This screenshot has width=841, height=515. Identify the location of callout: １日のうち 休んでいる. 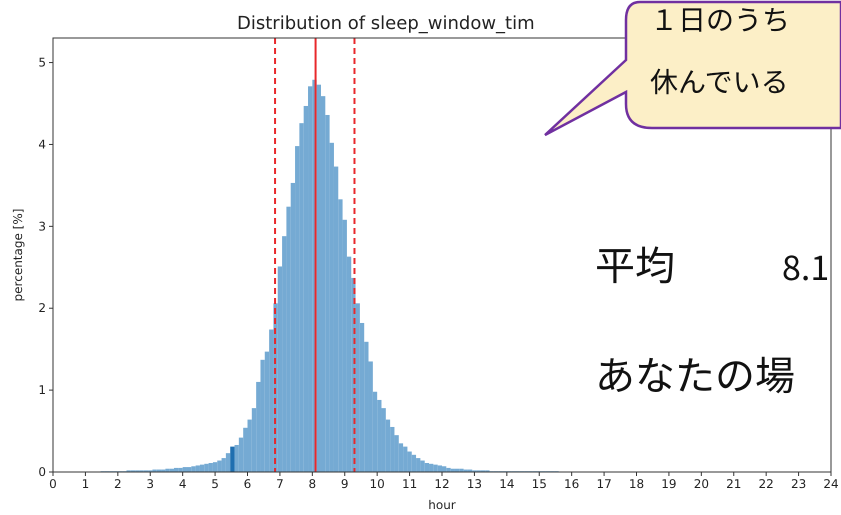
(692, 68).